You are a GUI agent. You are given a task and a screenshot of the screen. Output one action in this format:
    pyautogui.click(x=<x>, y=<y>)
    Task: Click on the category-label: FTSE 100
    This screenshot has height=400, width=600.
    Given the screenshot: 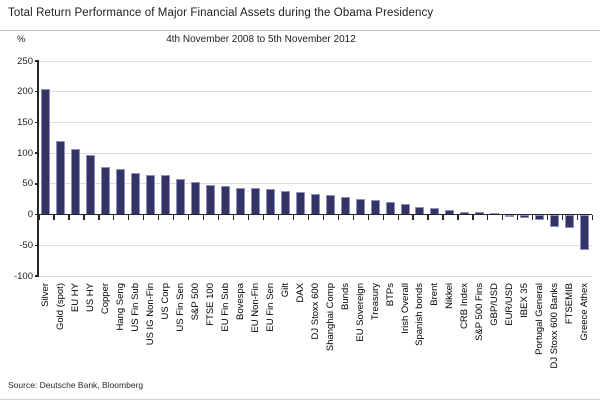 What is the action you would take?
    pyautogui.click(x=211, y=304)
    